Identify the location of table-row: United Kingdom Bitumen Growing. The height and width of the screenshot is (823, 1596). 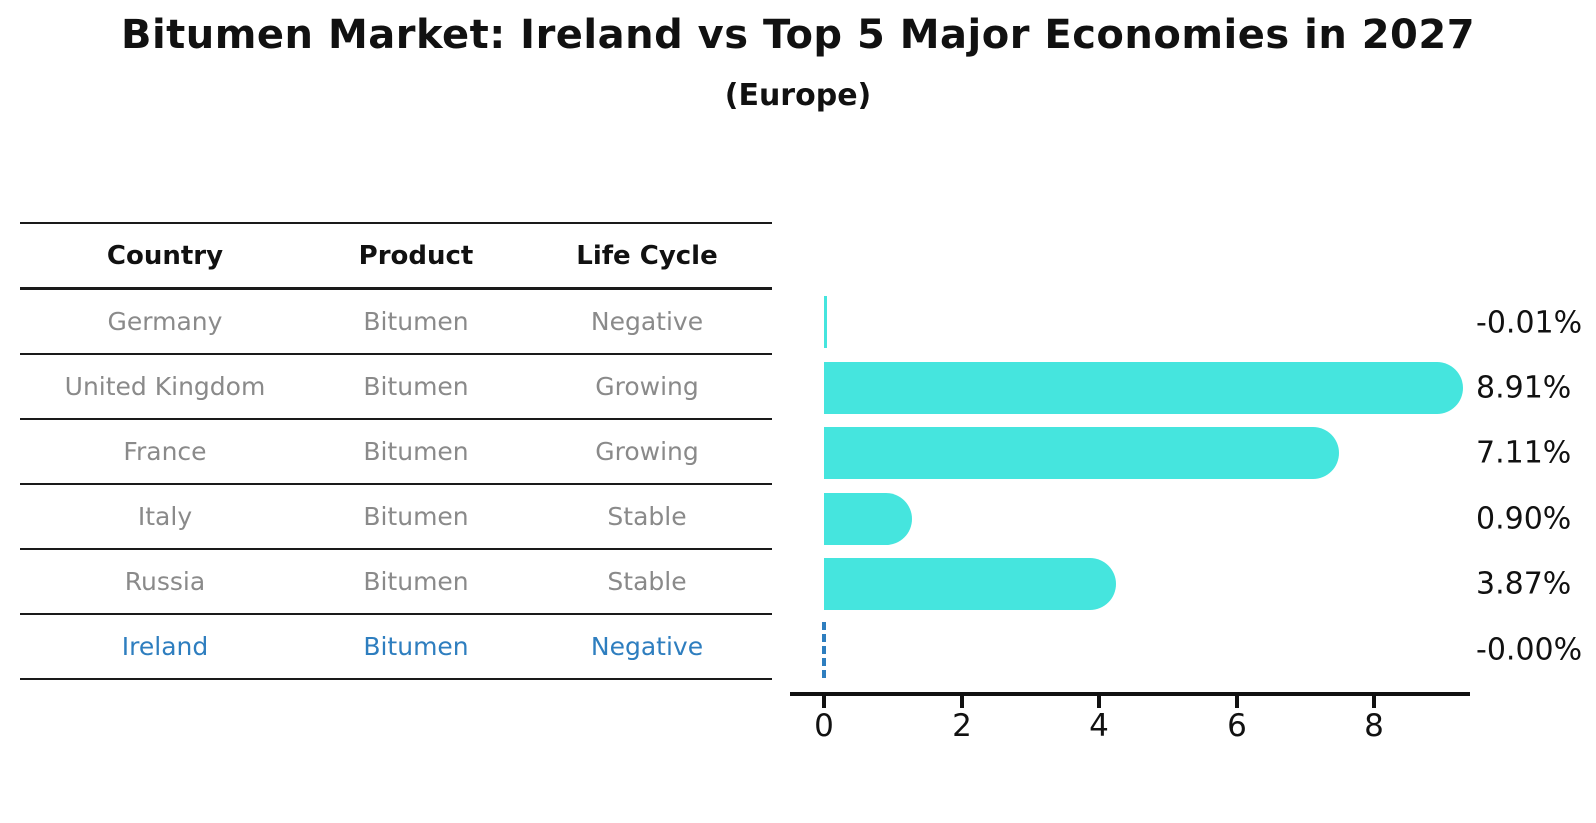
(396, 387).